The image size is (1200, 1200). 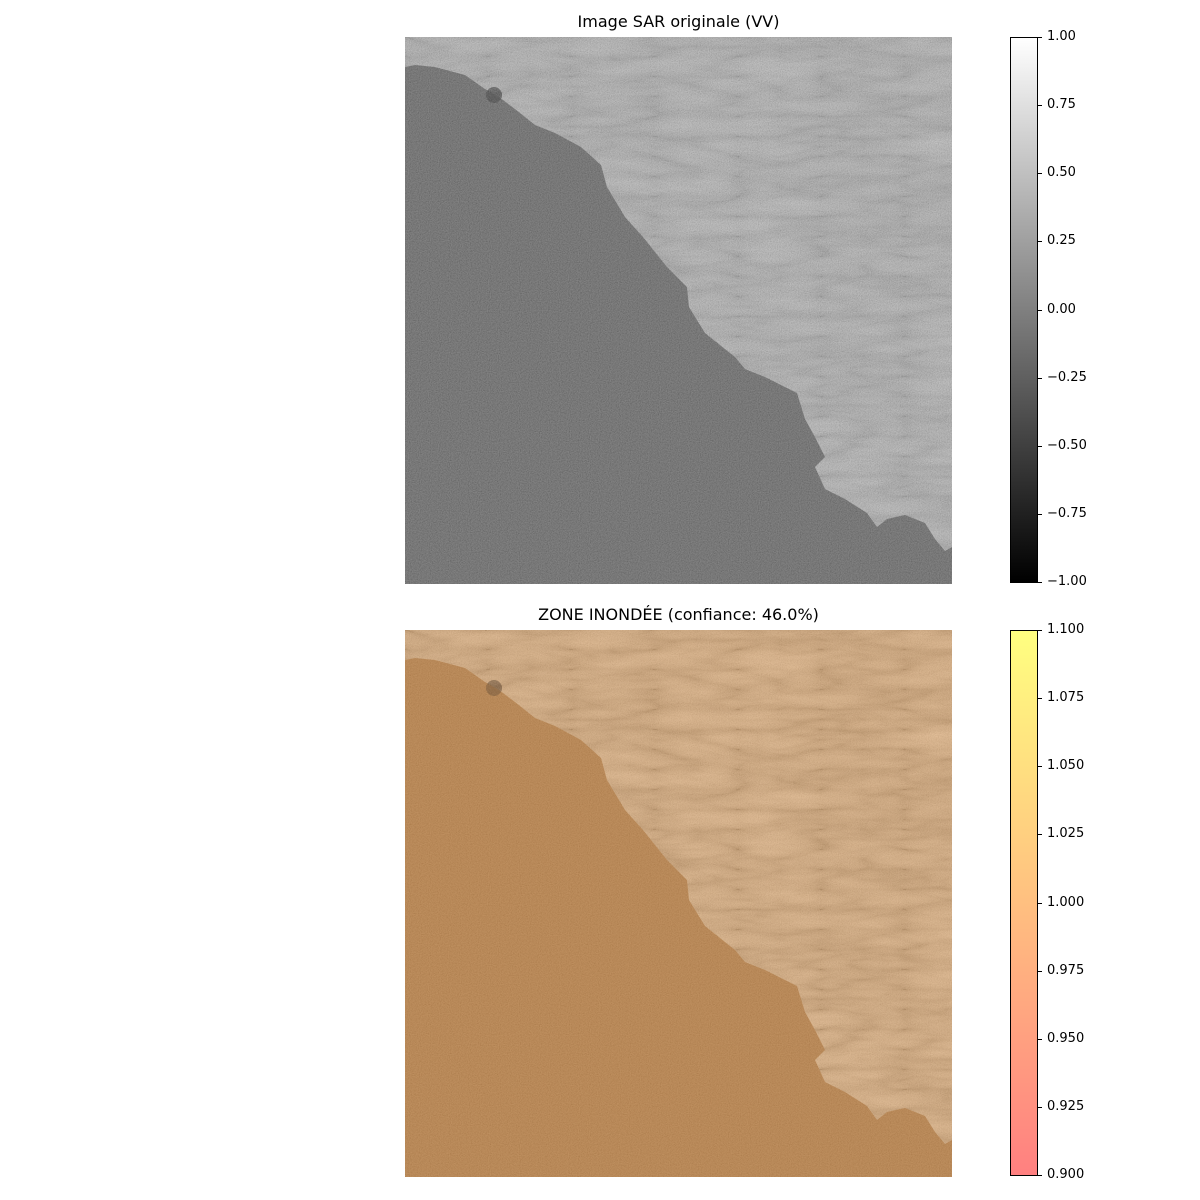 I want to click on colorbar-tick-label: 0.900, so click(x=1066, y=1174).